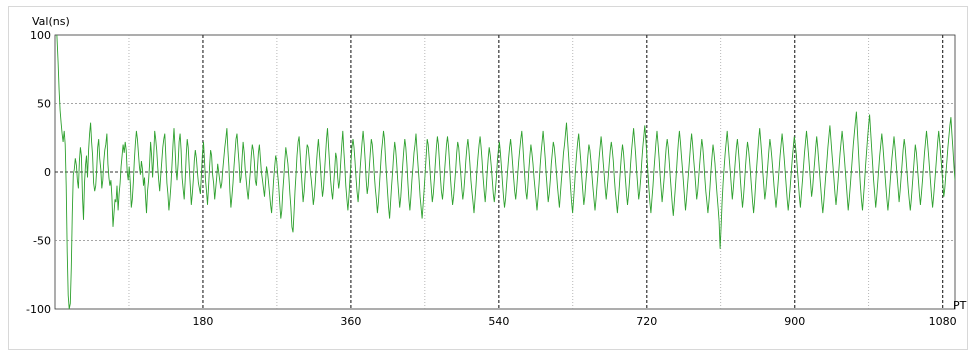  Describe the element at coordinates (42, 241) in the screenshot. I see `y-tick-label: -50` at that location.